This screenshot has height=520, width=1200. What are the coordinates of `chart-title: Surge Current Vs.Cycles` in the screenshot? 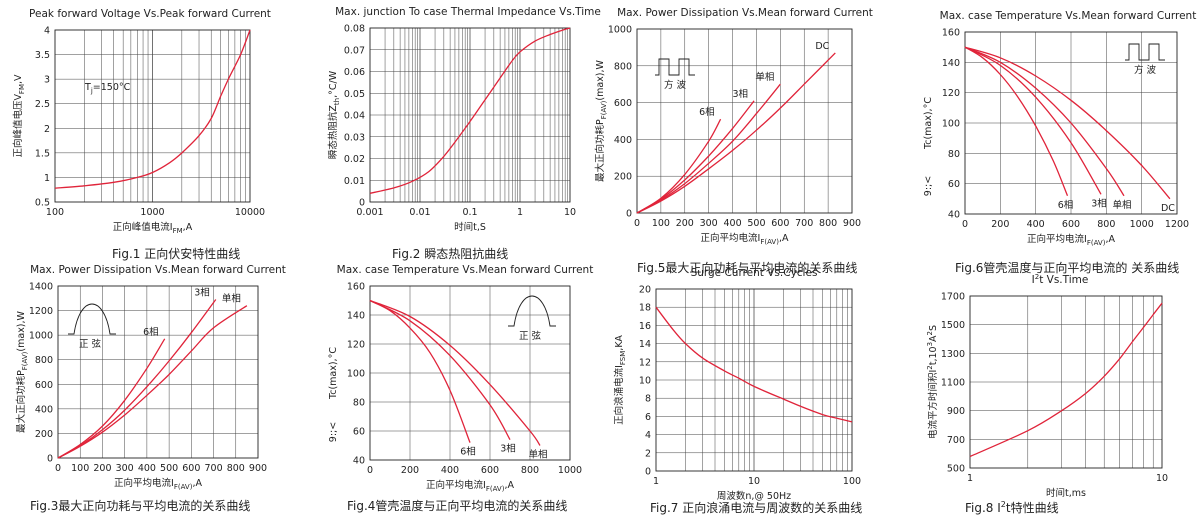 It's located at (754, 273).